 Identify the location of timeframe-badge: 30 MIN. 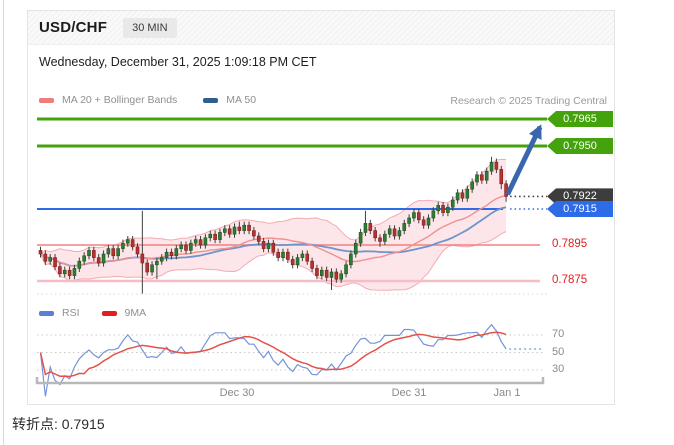
(150, 27).